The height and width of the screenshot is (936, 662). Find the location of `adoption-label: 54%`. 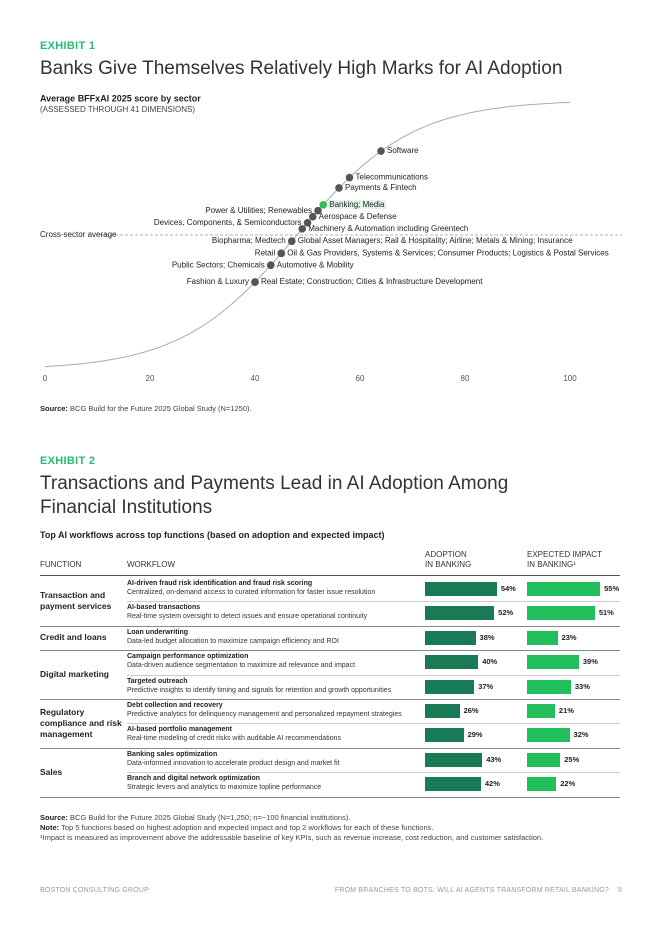

adoption-label: 54% is located at coordinates (508, 588).